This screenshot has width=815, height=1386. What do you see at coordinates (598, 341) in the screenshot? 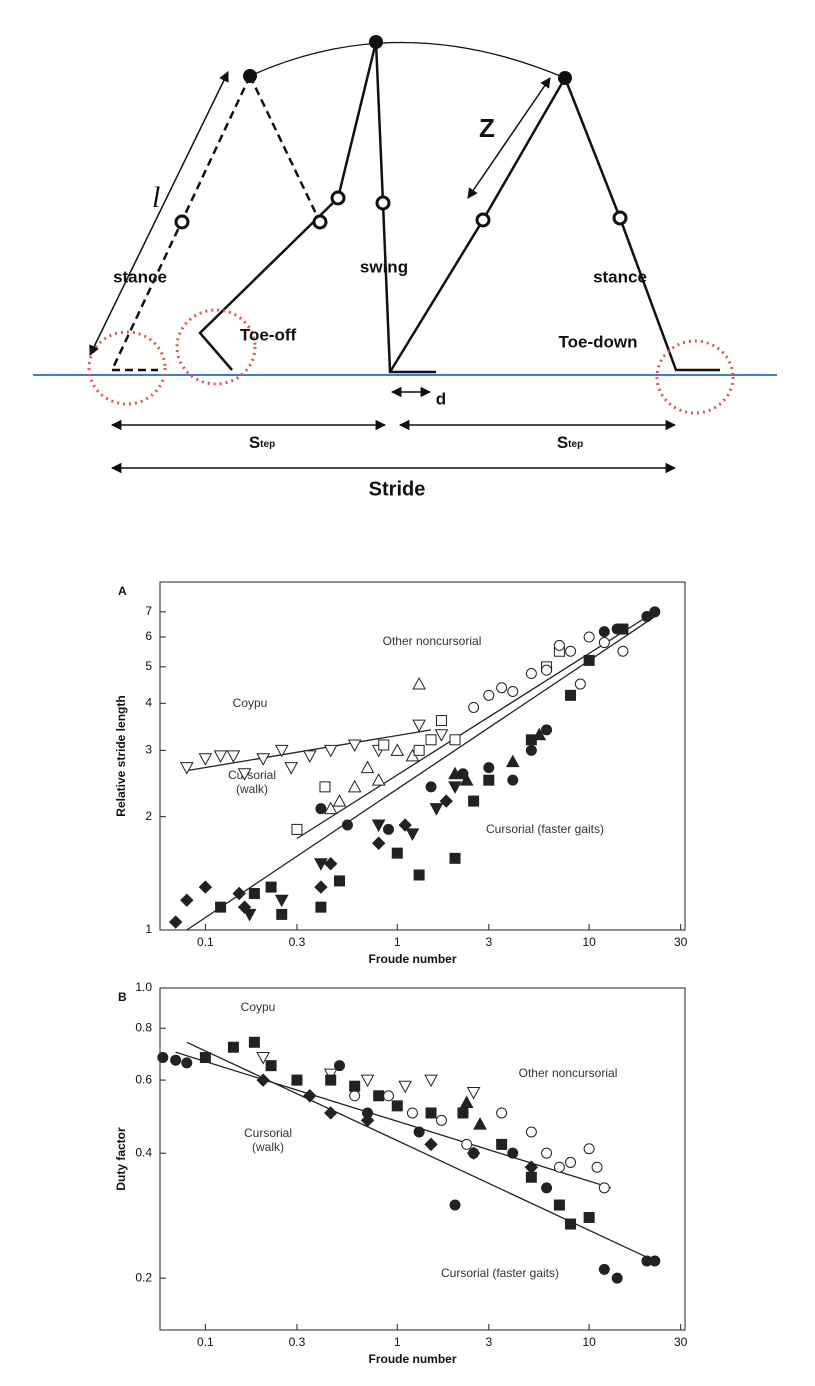
I see `label: Toe-down` at bounding box center [598, 341].